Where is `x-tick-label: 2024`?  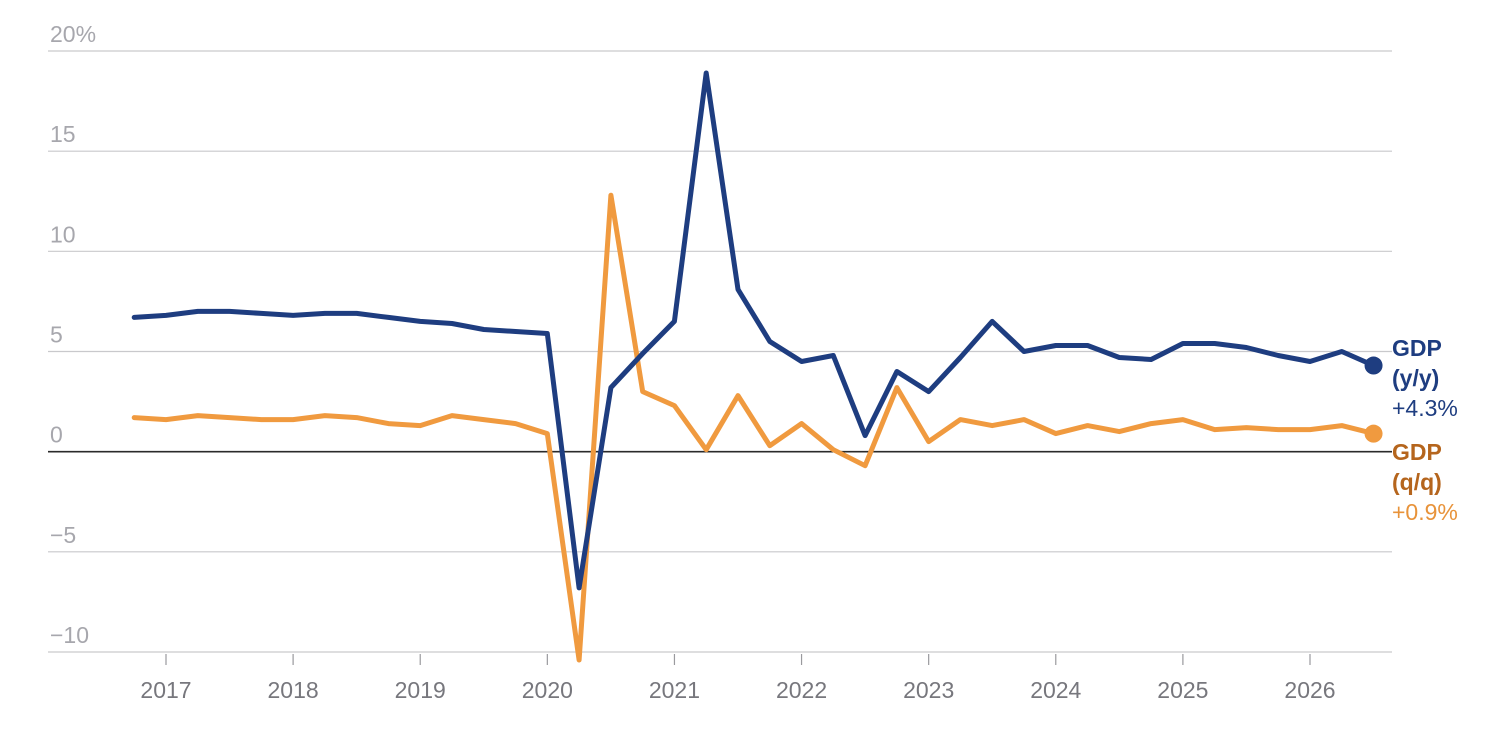 x-tick-label: 2024 is located at coordinates (1055, 690).